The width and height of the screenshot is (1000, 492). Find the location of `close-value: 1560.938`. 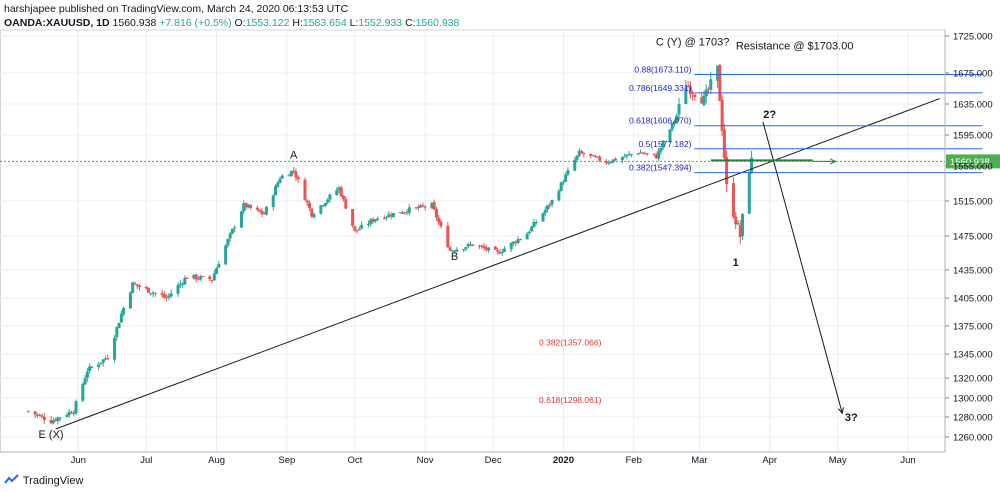

close-value: 1560.938 is located at coordinates (437, 23).